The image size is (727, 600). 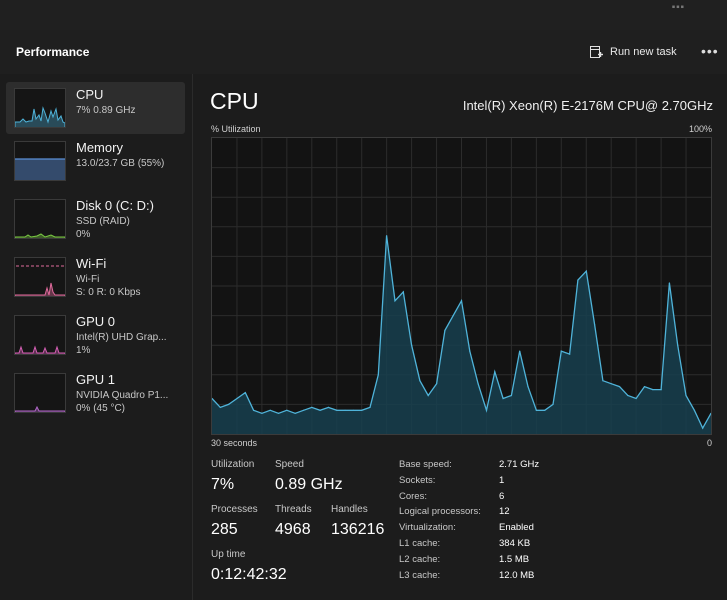 What do you see at coordinates (236, 129) in the screenshot?
I see `graph-label: % Utilization` at bounding box center [236, 129].